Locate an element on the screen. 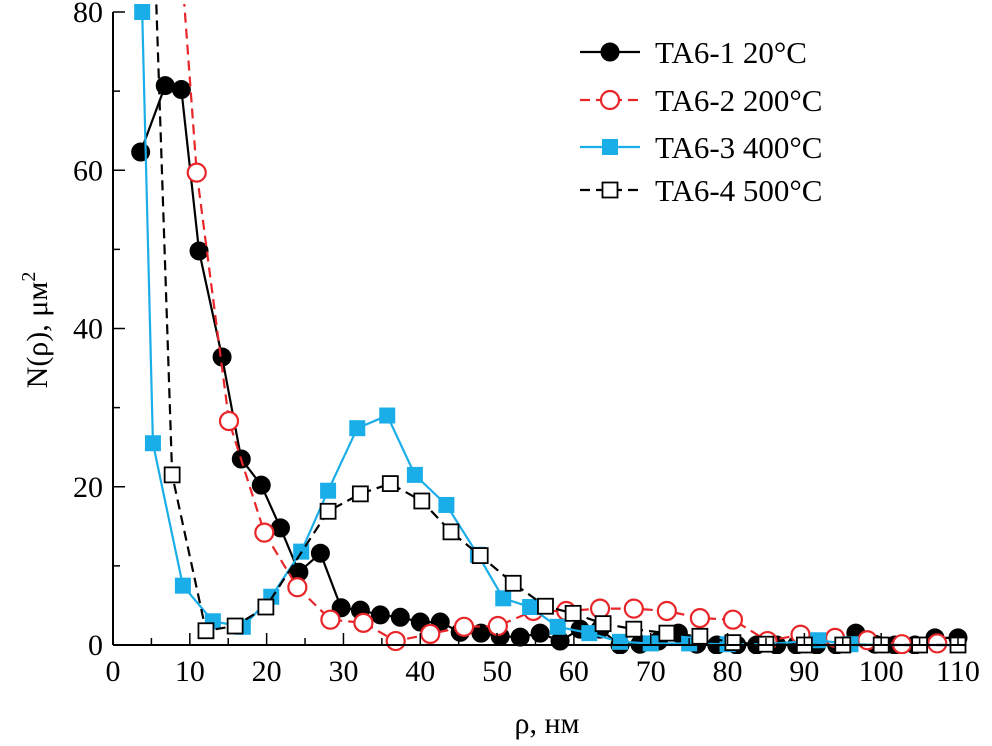 This screenshot has width=992, height=746. y-tick-label: 20 is located at coordinates (88, 487).